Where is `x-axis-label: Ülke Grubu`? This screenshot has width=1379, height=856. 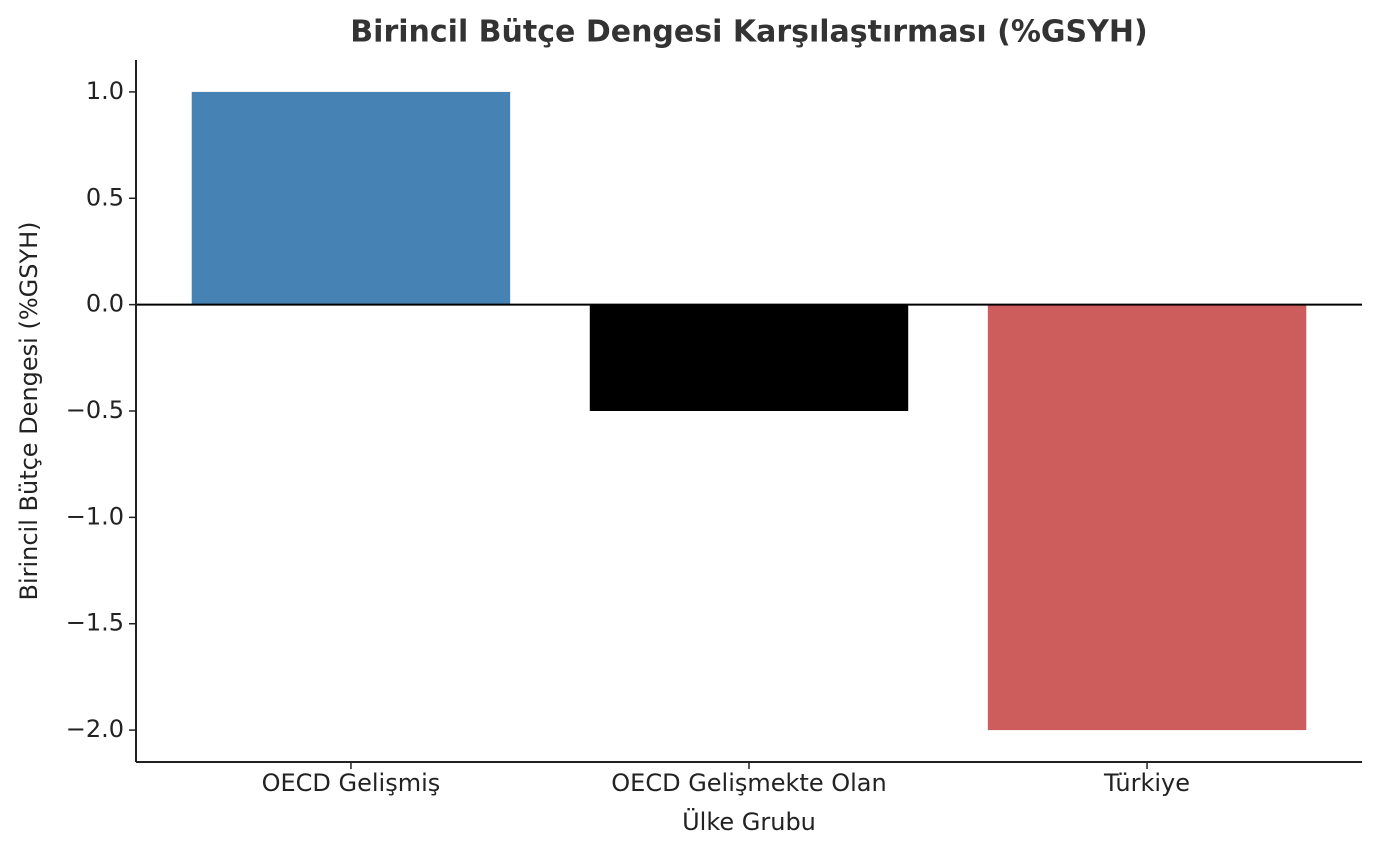
x-axis-label: Ülke Grubu is located at coordinates (749, 821).